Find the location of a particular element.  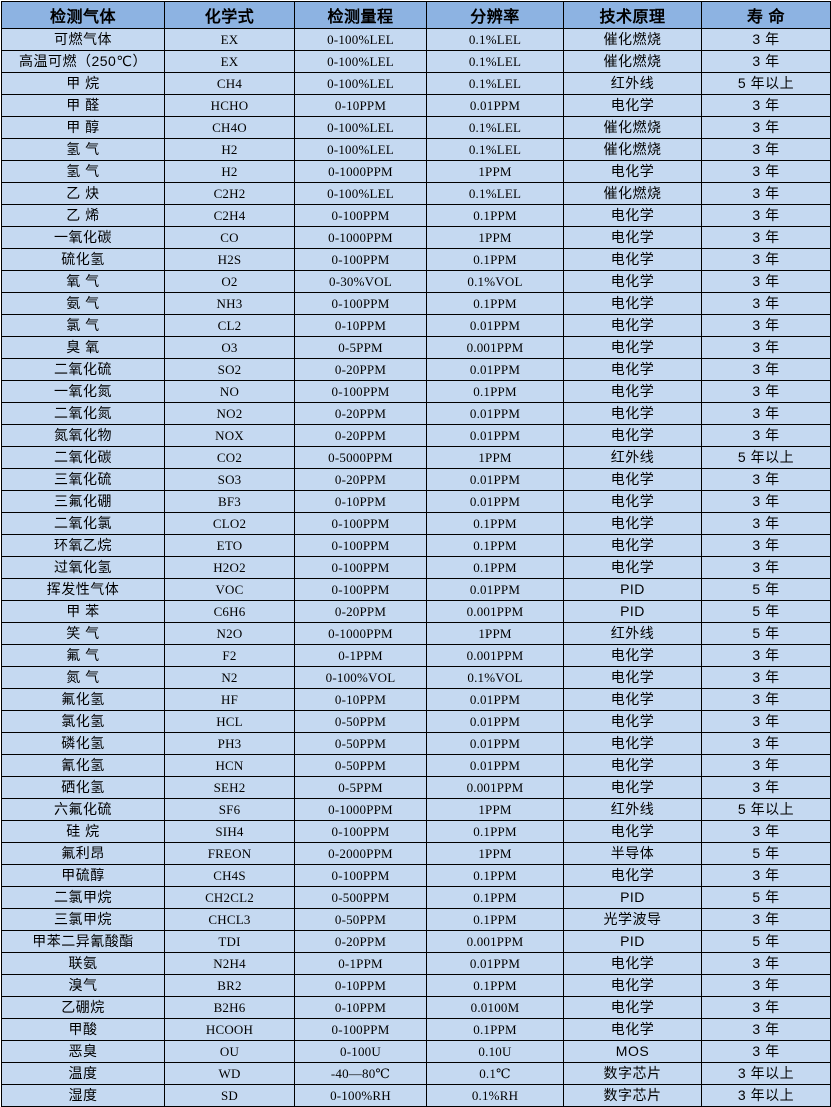

cell-gas: 乙 烯 is located at coordinates (83, 215).